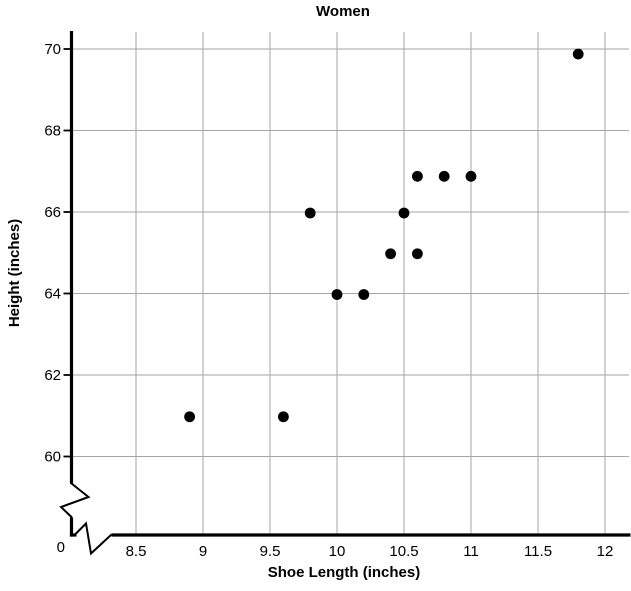 This screenshot has width=631, height=591. Describe the element at coordinates (61, 547) in the screenshot. I see `origin-label: 0` at that location.